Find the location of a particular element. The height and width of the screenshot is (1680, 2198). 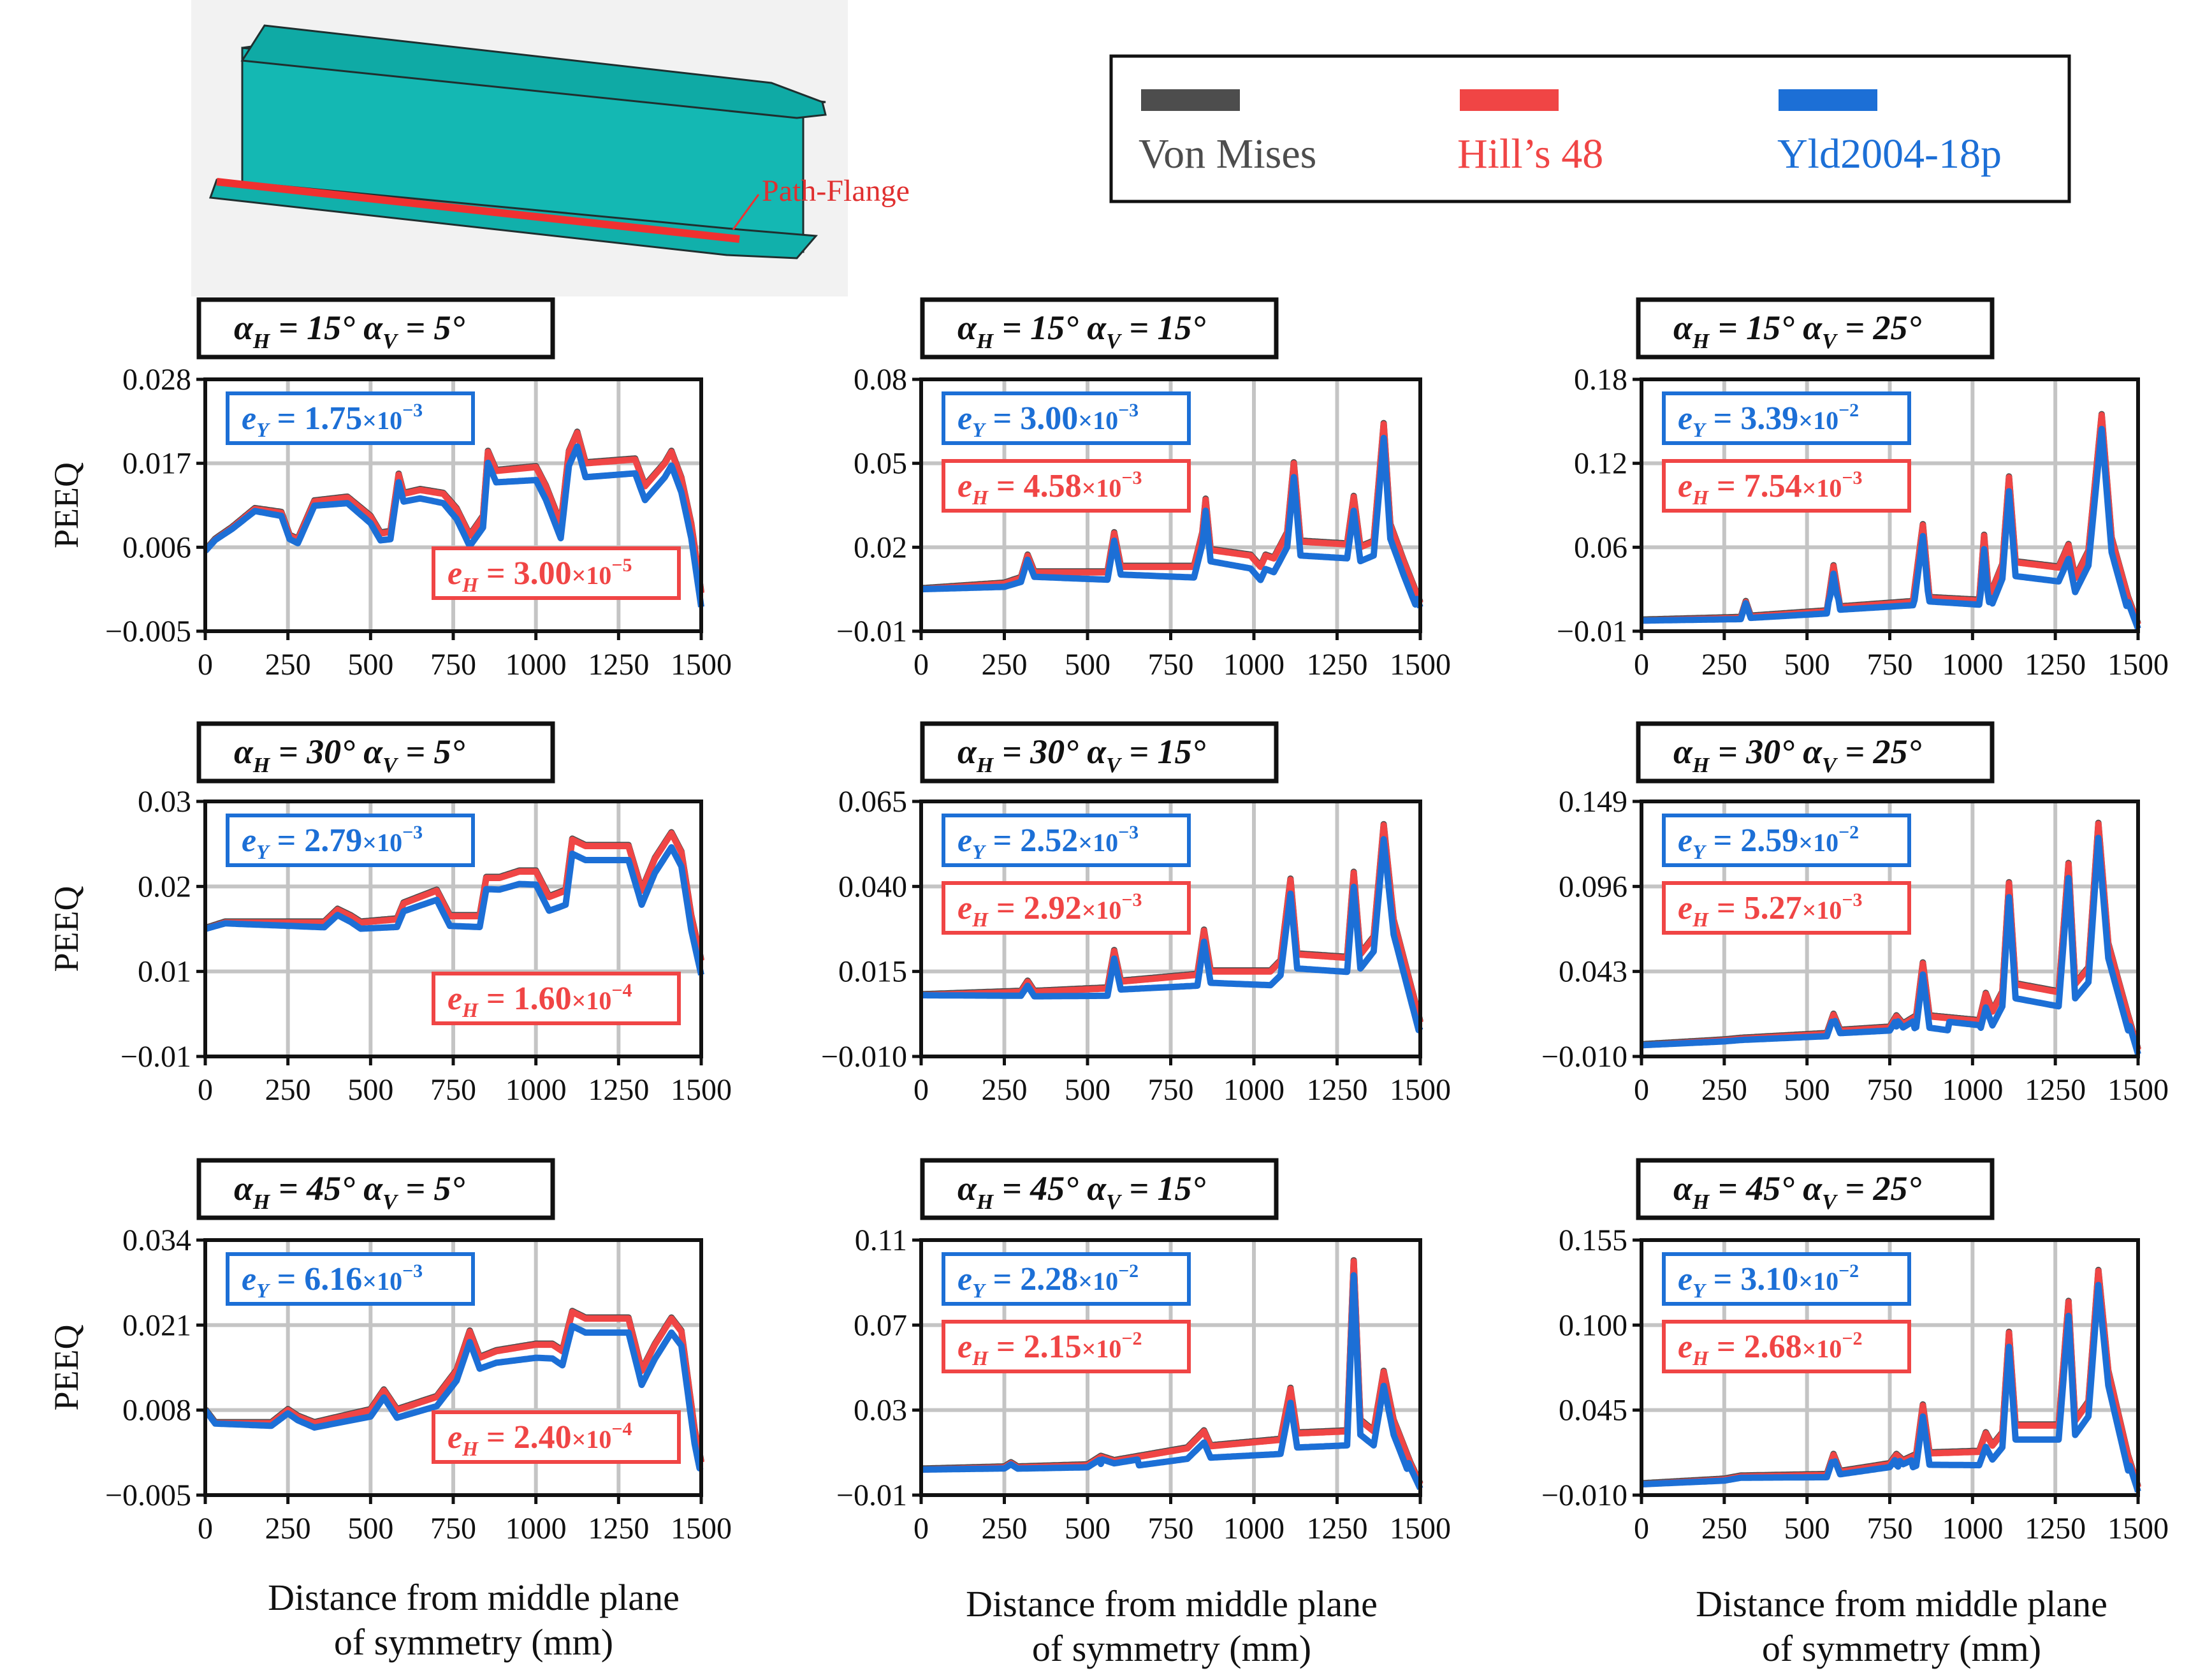

y-tick-label: 0.02 is located at coordinates (880, 547).